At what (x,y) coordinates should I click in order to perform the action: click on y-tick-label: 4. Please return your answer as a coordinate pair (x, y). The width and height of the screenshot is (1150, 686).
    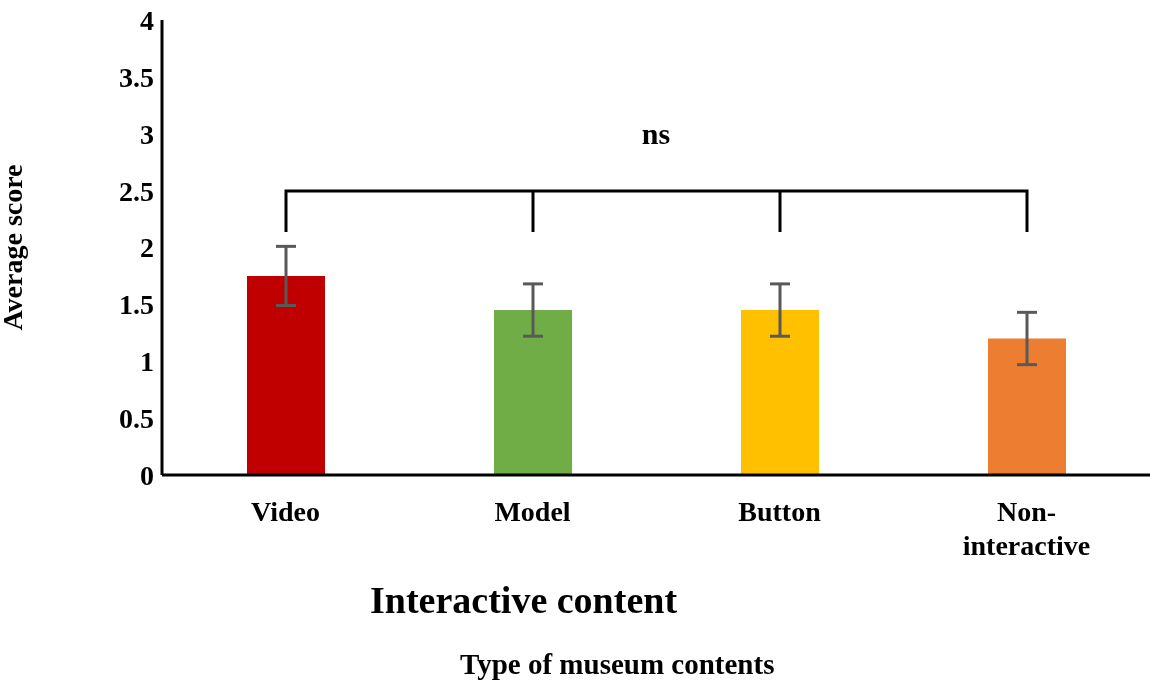
    Looking at the image, I should click on (147, 20).